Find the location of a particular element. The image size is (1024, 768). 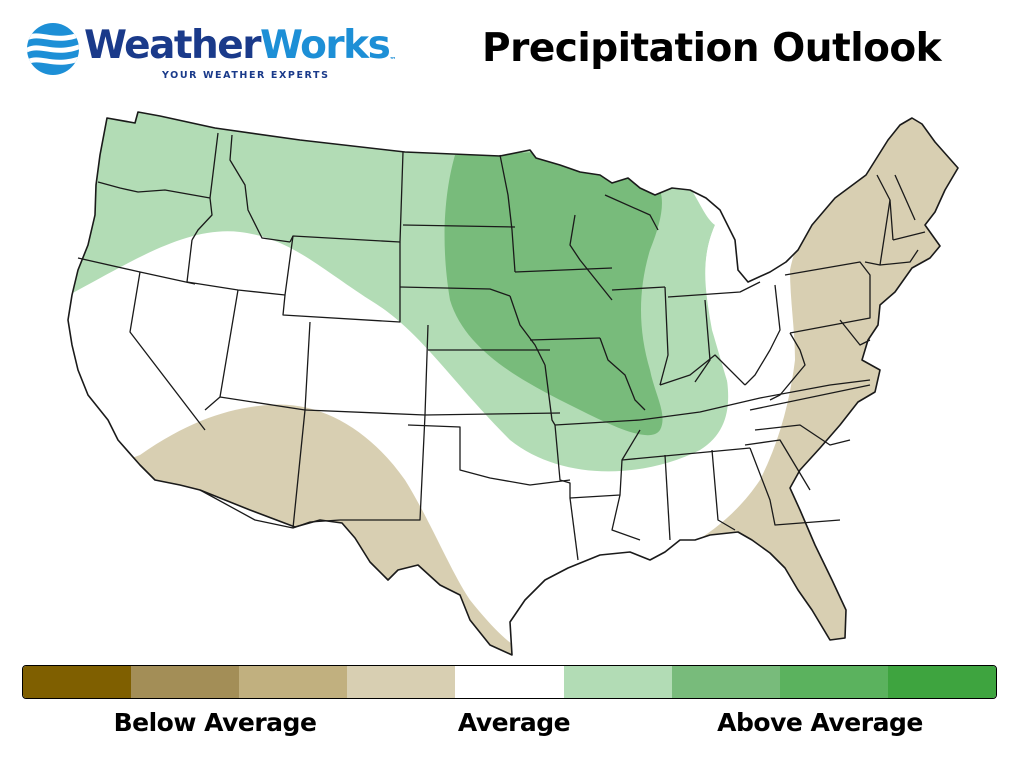

globe-waves-icon is located at coordinates (53, 49).